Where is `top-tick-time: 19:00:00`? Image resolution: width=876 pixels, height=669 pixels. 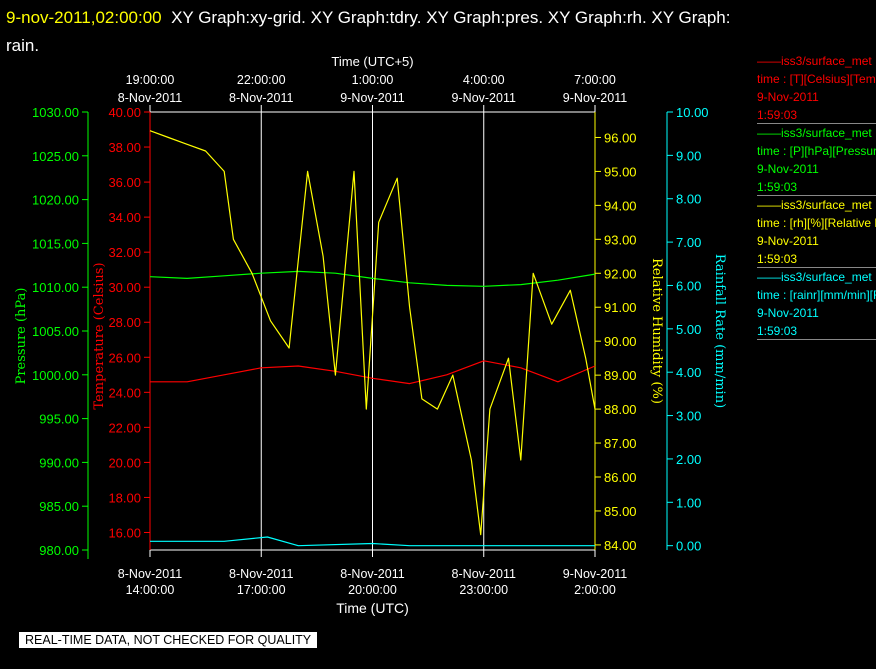 top-tick-time: 19:00:00 is located at coordinates (150, 80).